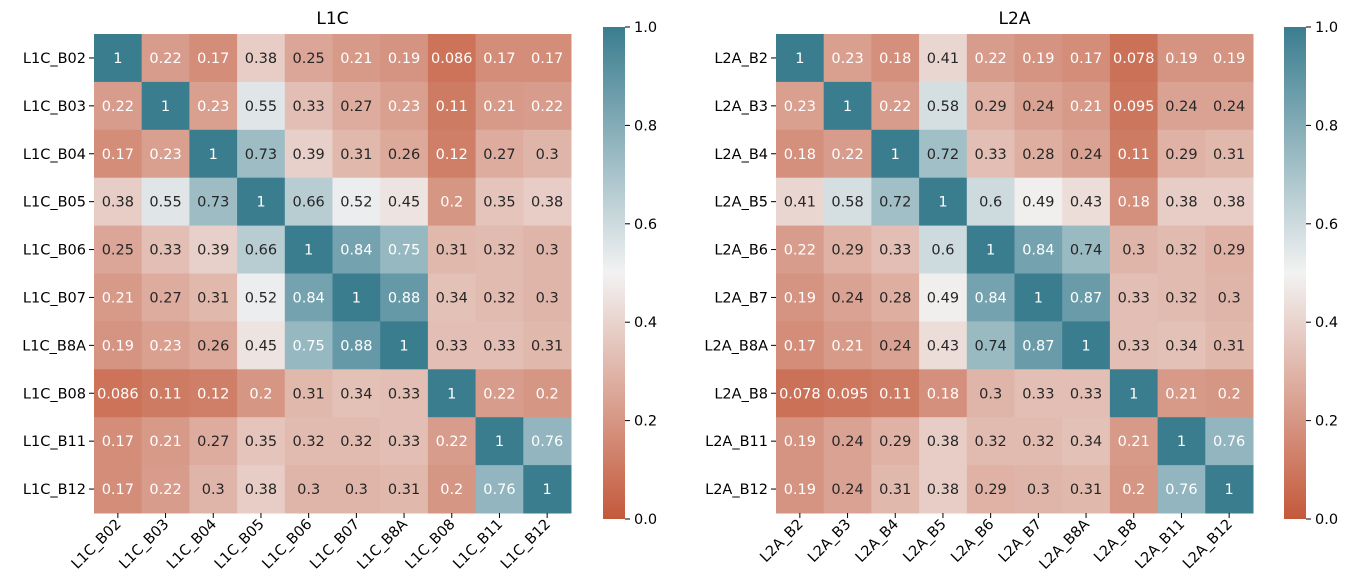  I want to click on cell-value-label: 0.31, so click(895, 490).